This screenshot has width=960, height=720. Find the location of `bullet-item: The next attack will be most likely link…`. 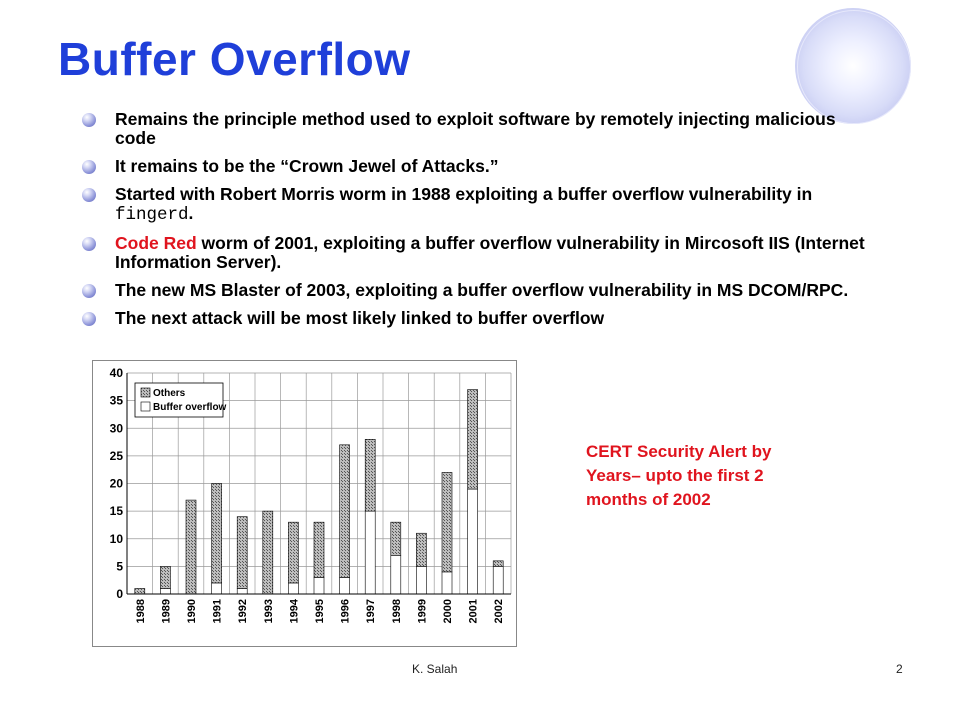

bullet-item: The next attack will be most likely link… is located at coordinates (475, 318).